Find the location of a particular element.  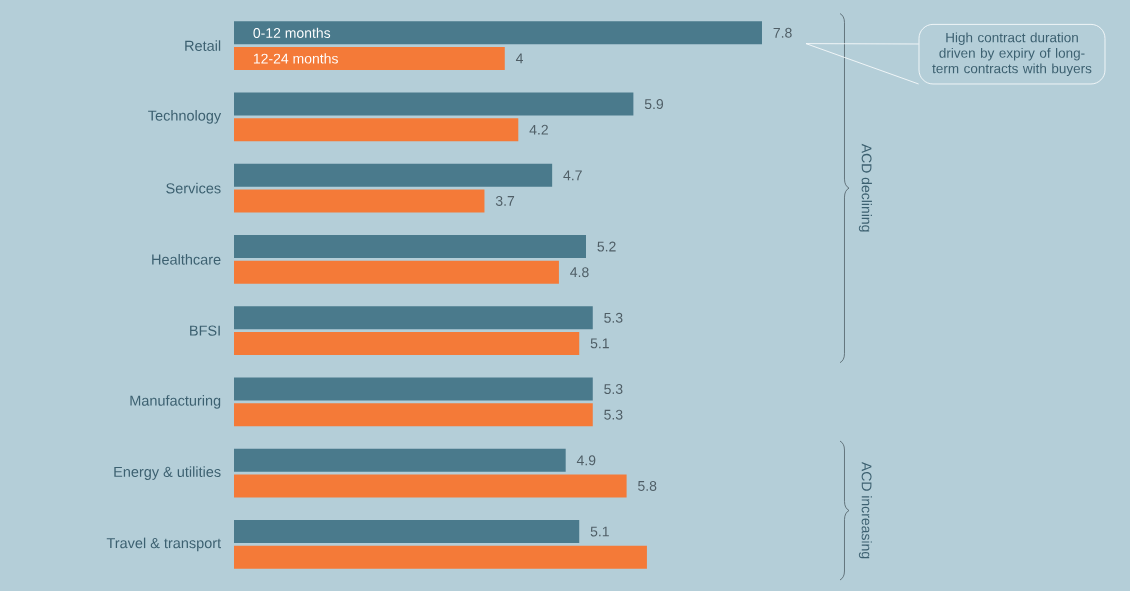

data-label: 4.7 is located at coordinates (572, 175).